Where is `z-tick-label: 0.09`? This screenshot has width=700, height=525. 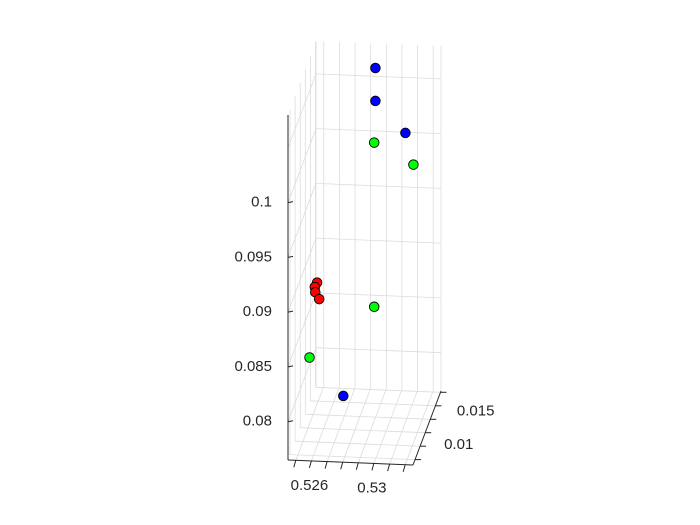
z-tick-label: 0.09 is located at coordinates (257, 311).